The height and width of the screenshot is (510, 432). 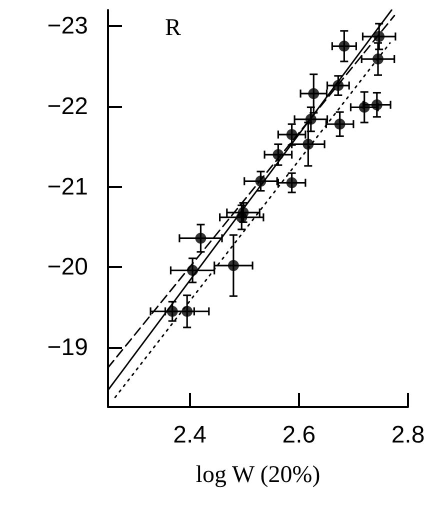 I want to click on y-tick-label: −21, so click(x=67, y=186).